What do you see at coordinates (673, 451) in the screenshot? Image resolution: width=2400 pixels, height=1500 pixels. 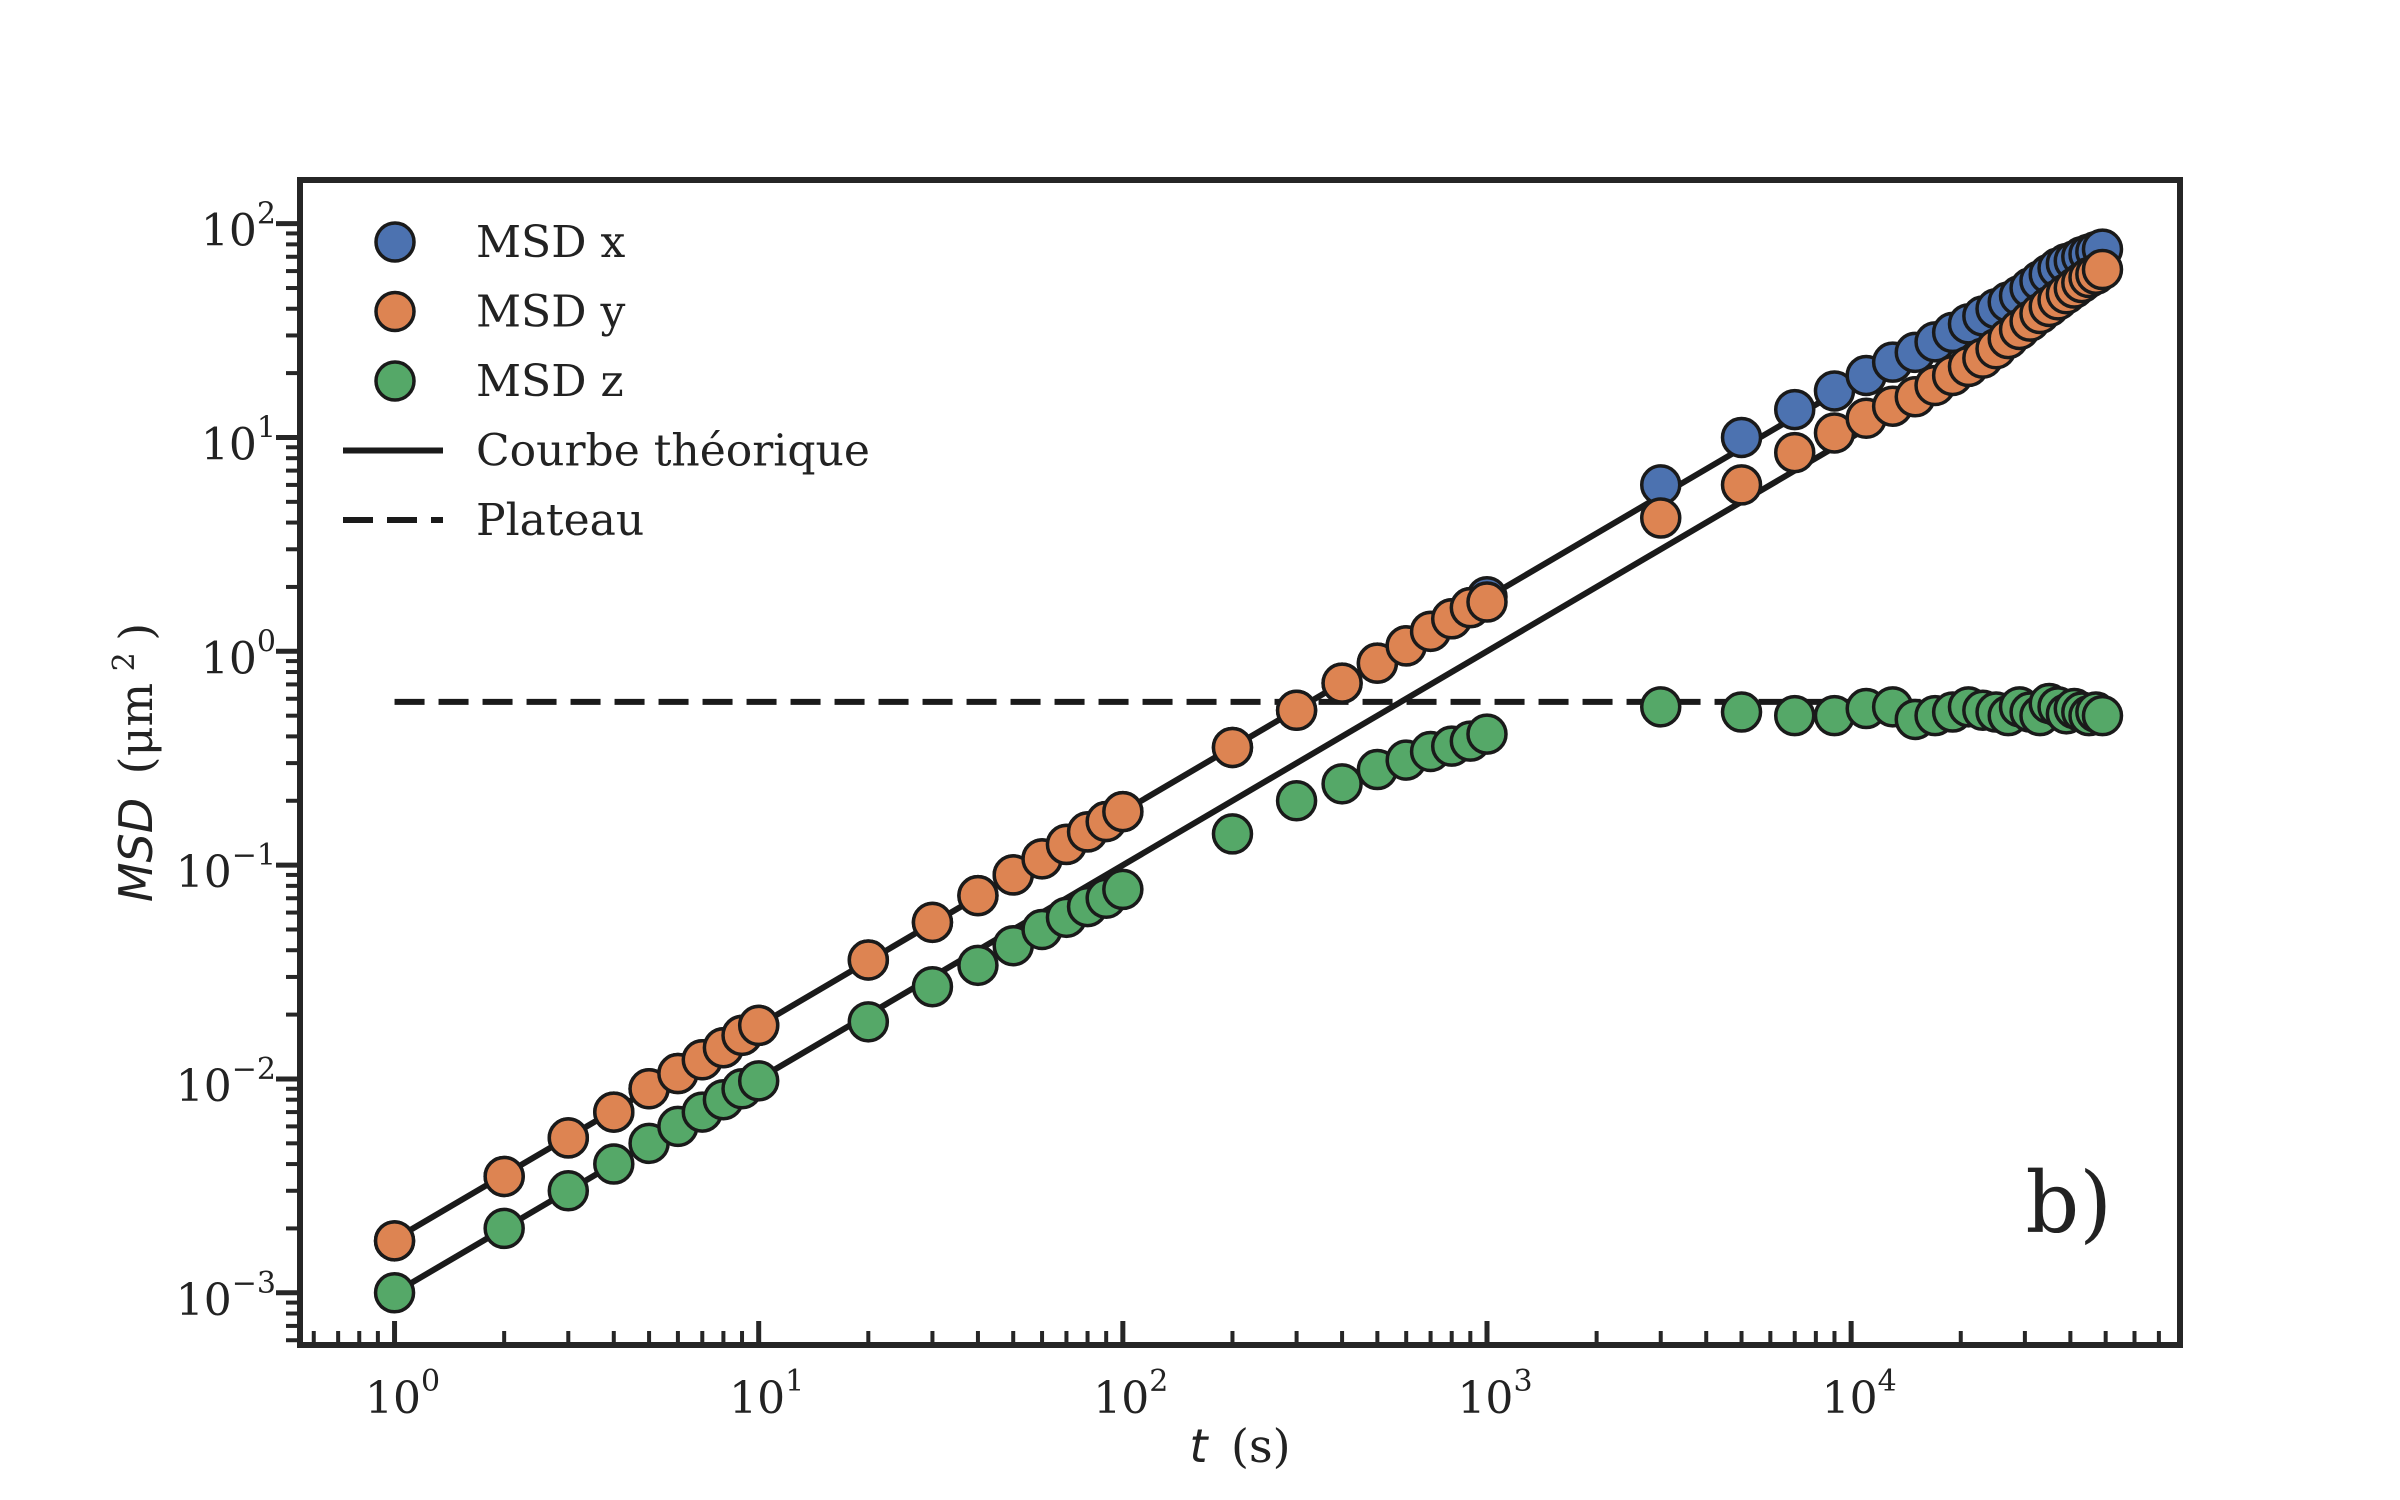 I see `legend-label: Courbe théorique` at bounding box center [673, 451].